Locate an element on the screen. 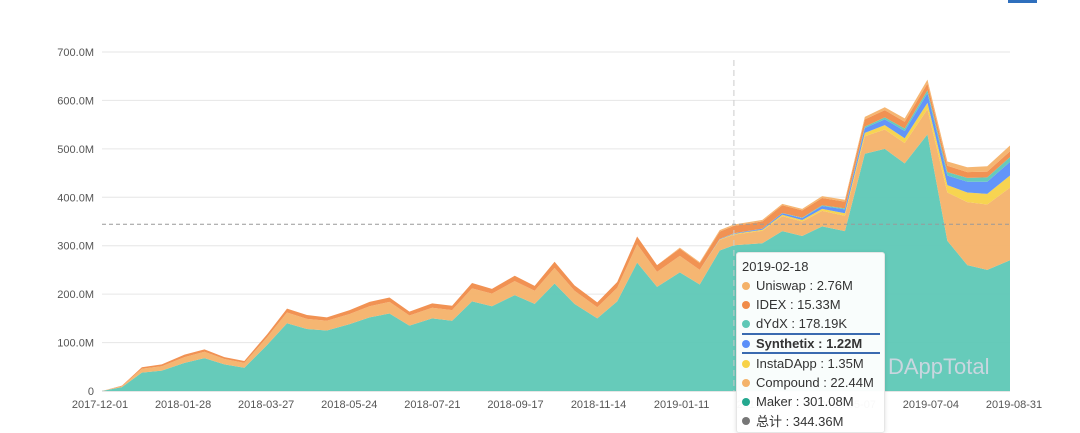 The width and height of the screenshot is (1080, 433). x-tick-label: 2019-07-04 is located at coordinates (931, 405).